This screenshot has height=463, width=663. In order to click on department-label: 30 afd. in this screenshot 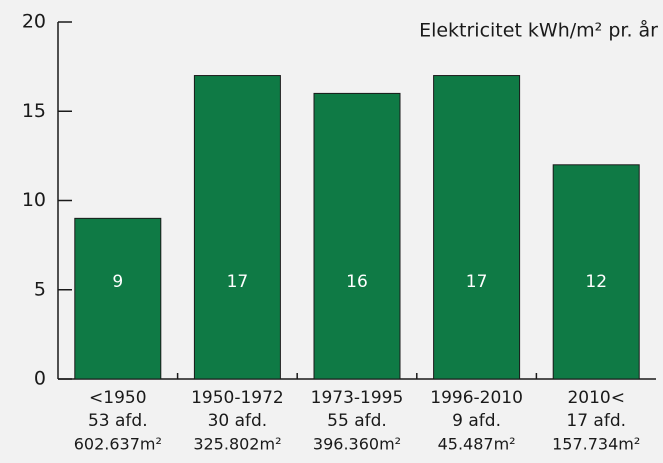, I will do `click(238, 421)`.